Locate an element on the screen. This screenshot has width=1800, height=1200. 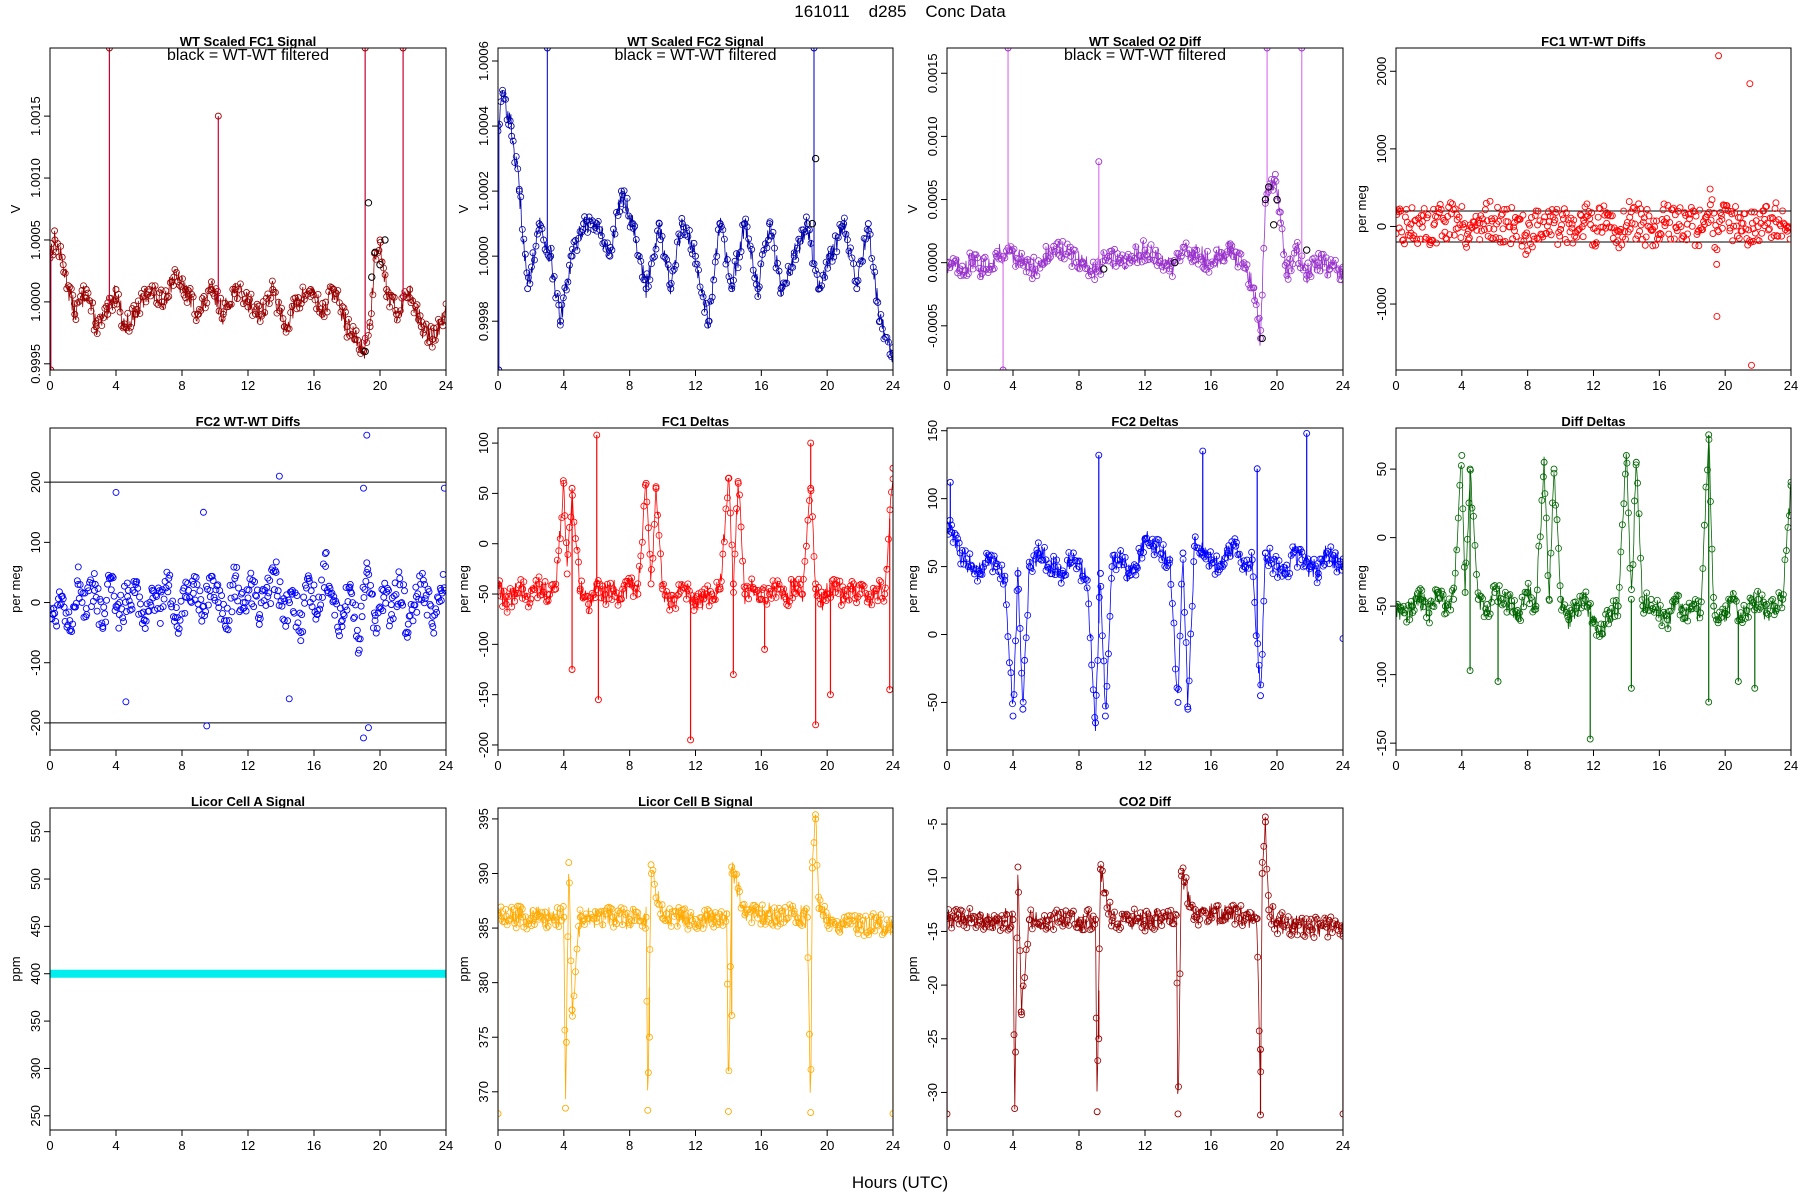
y-tick-label: 250 is located at coordinates (35, 1116).